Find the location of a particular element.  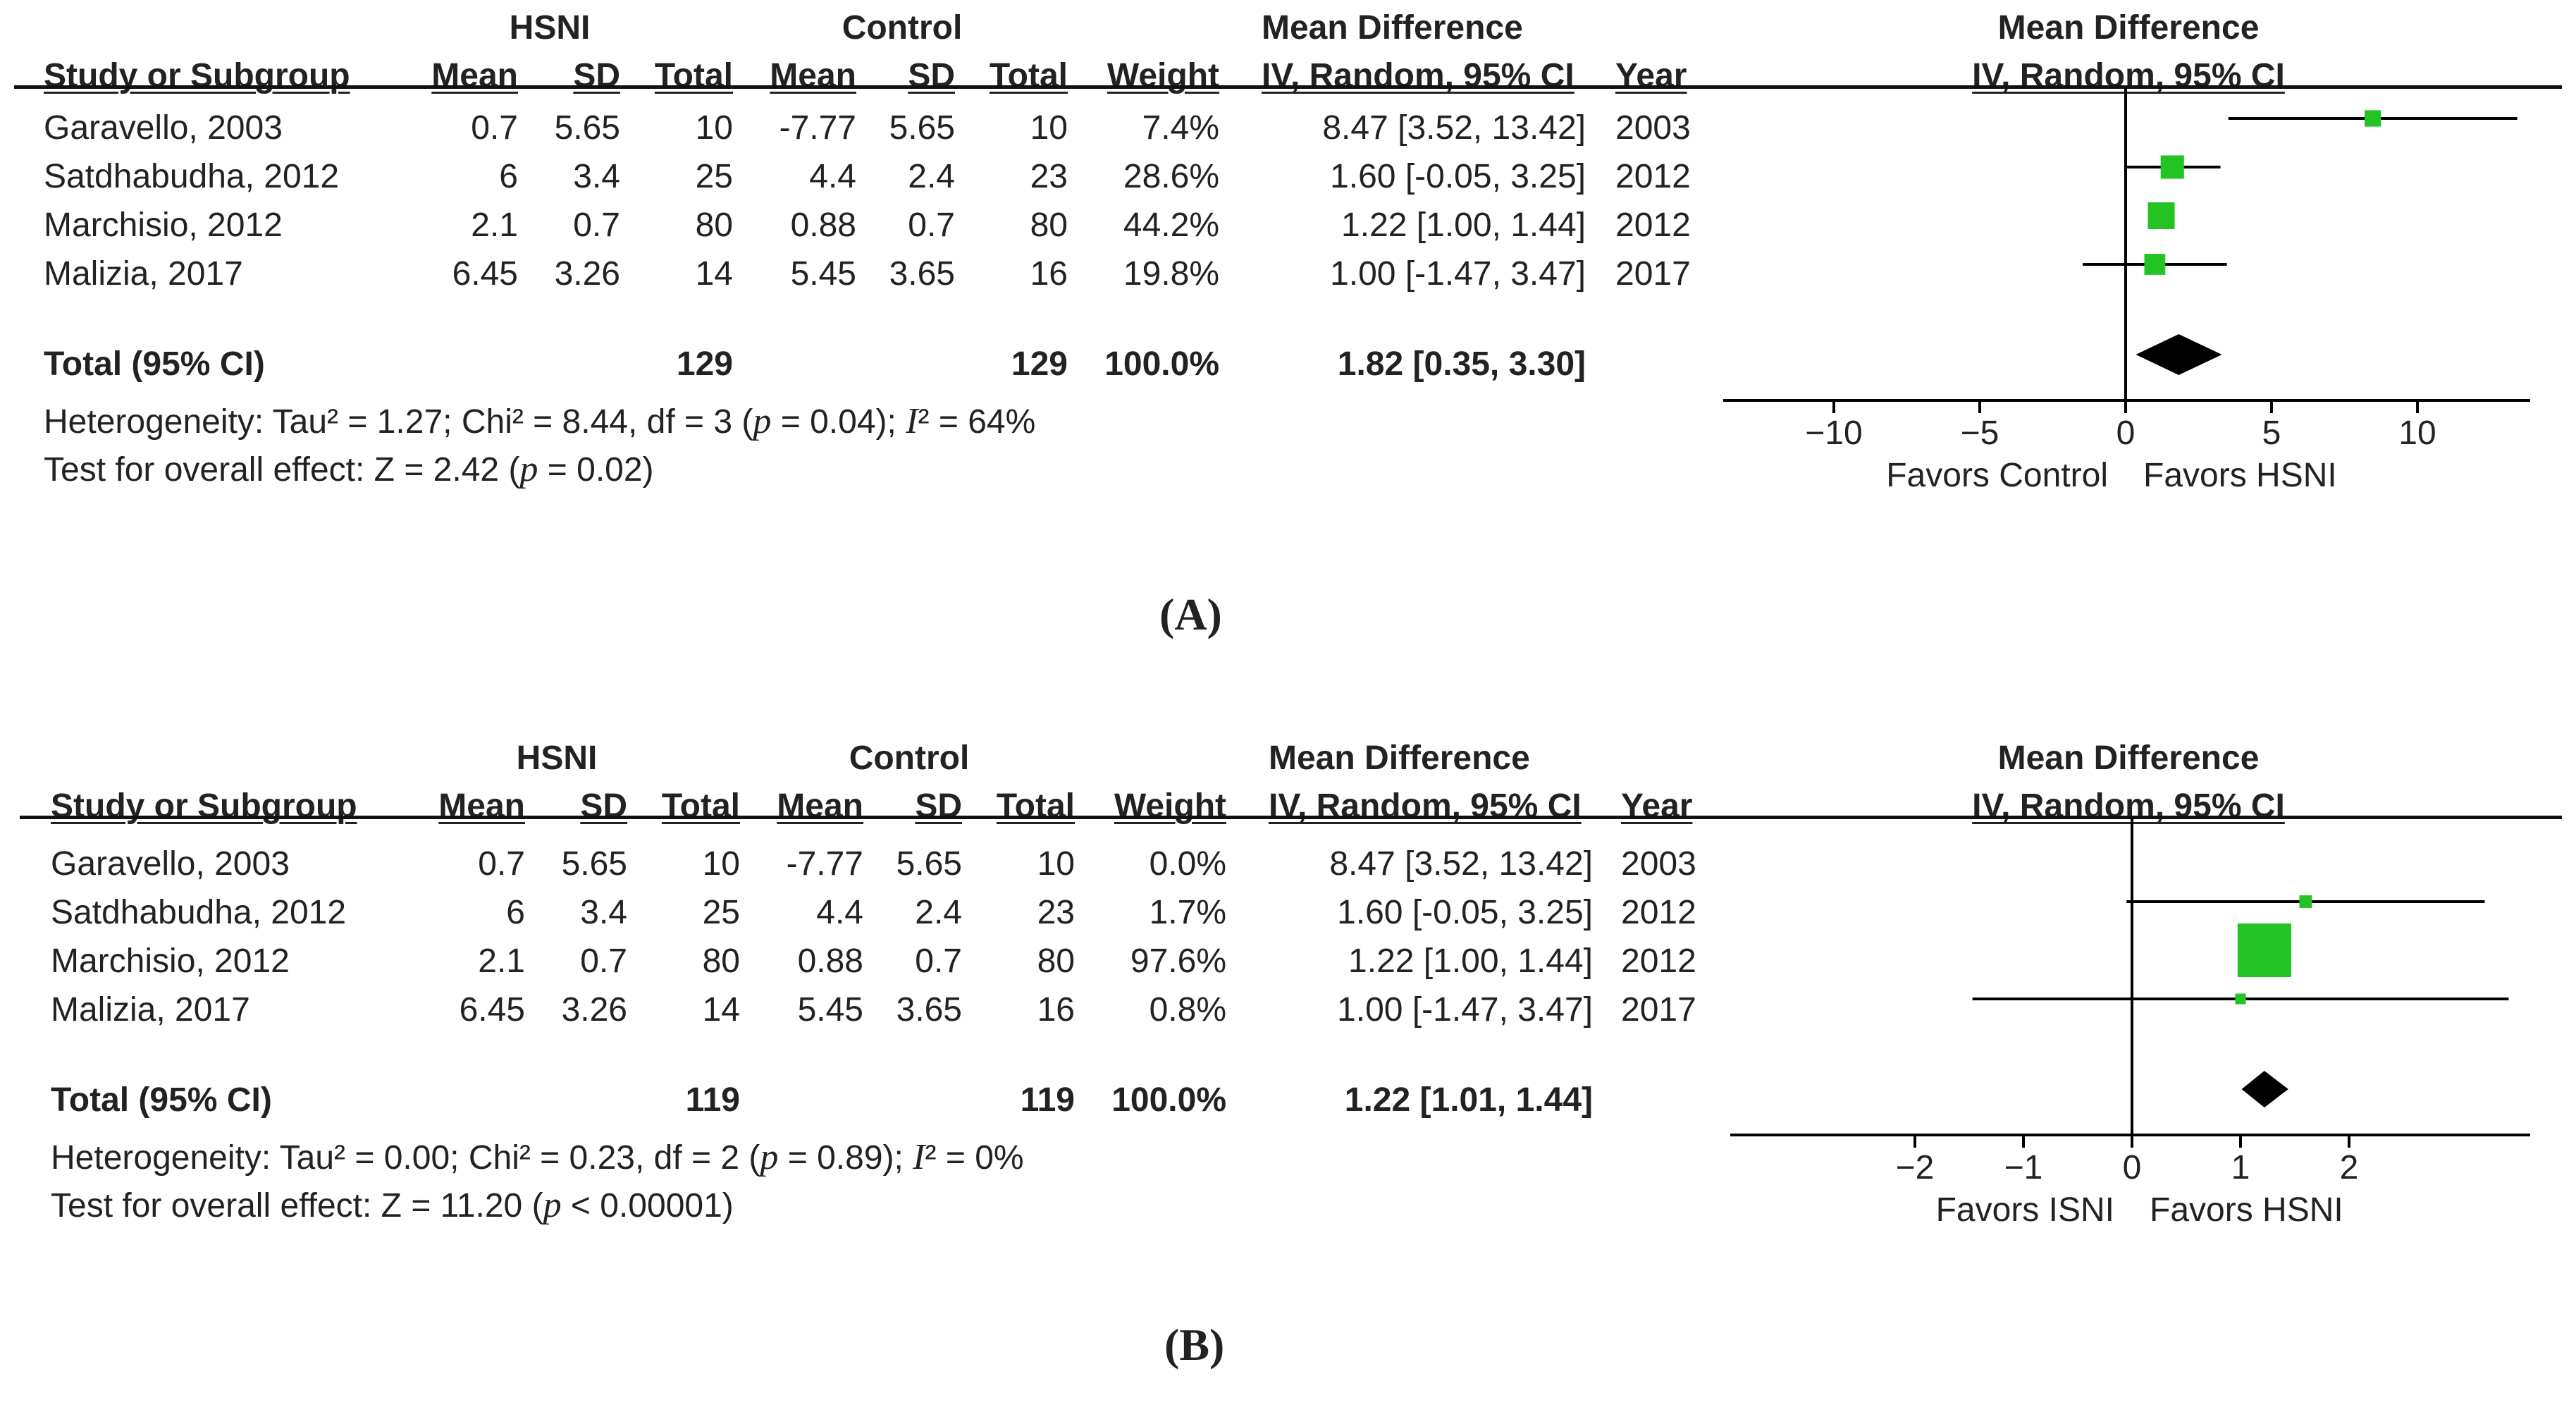

favors-right-label: Favors HSNI is located at coordinates (2246, 1210).